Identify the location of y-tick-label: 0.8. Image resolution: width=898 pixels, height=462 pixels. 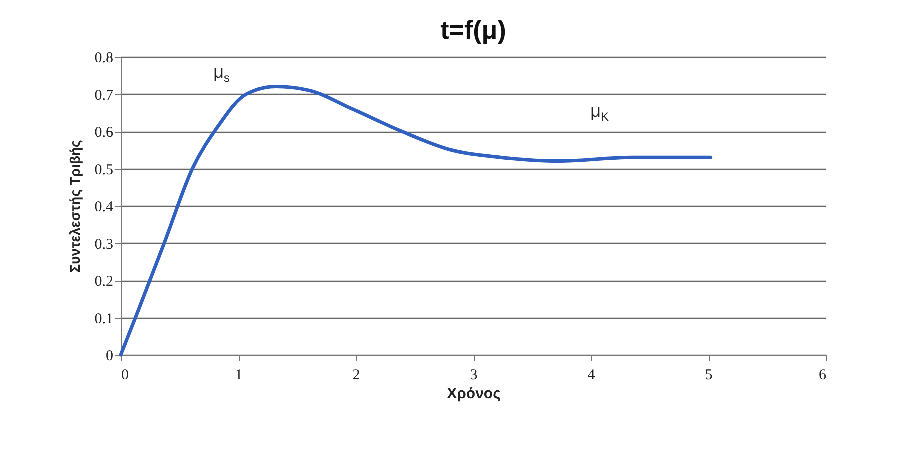
(104, 58).